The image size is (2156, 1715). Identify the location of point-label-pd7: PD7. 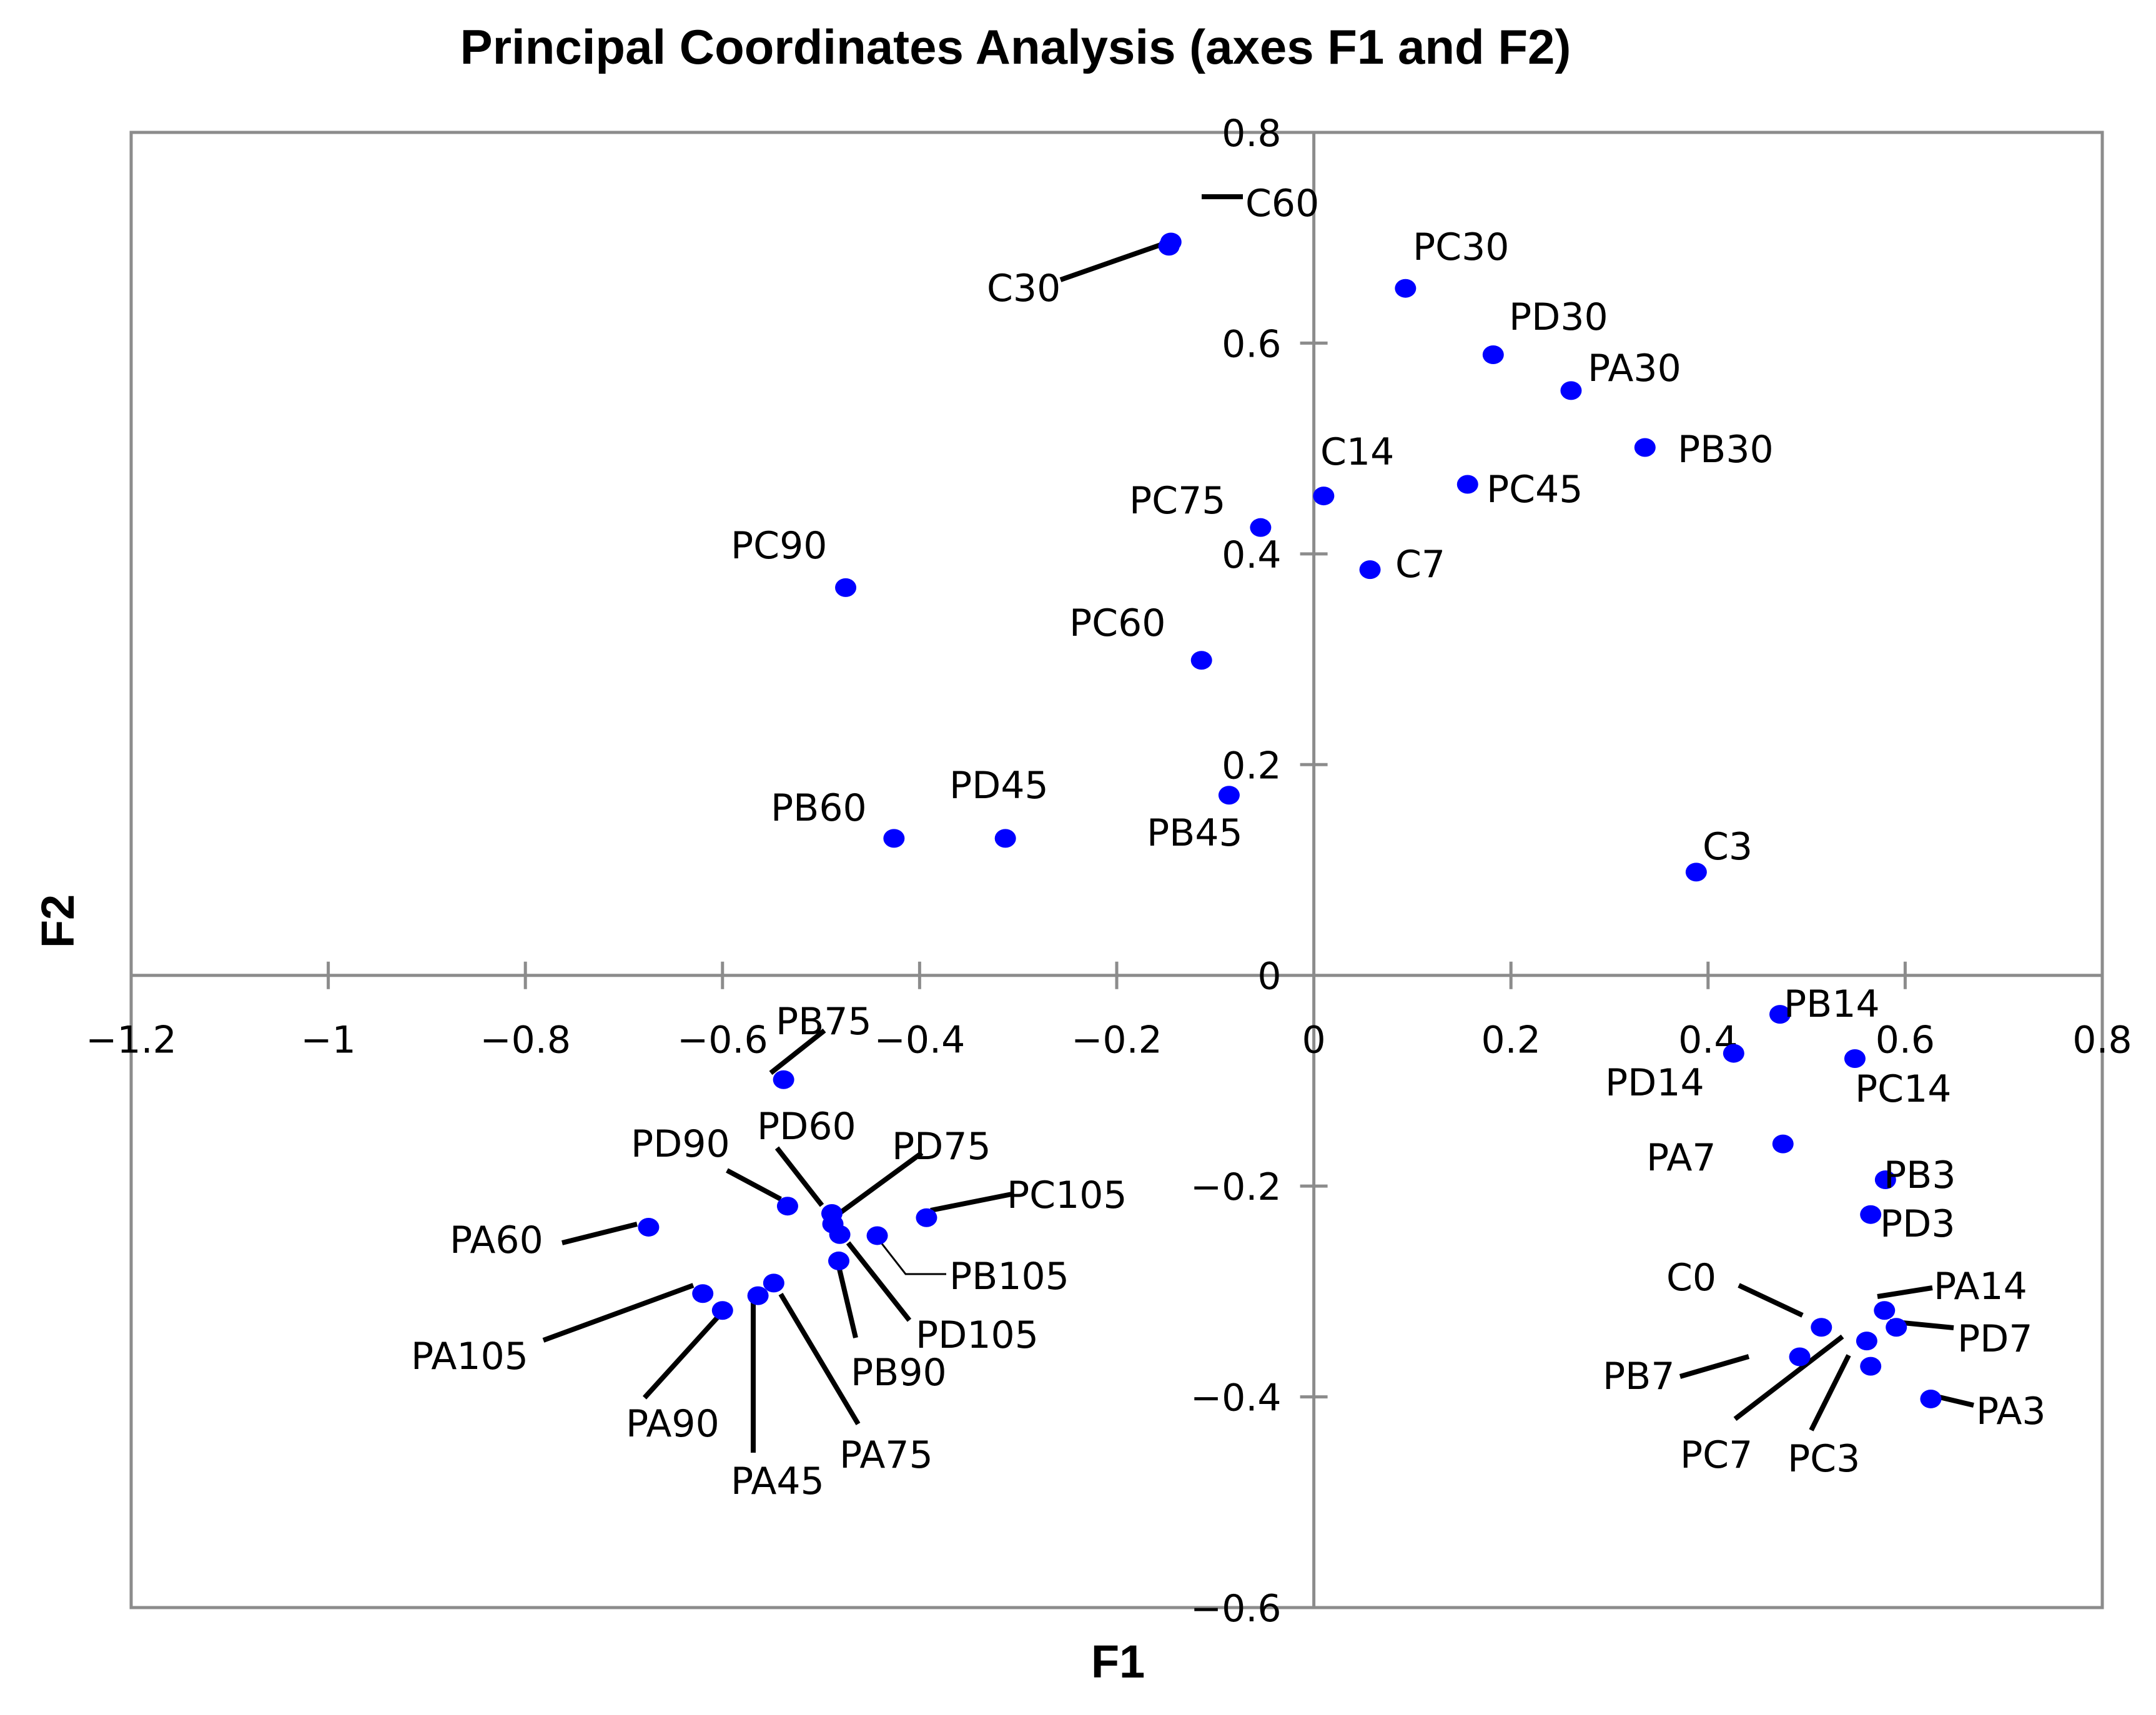
(1995, 1339).